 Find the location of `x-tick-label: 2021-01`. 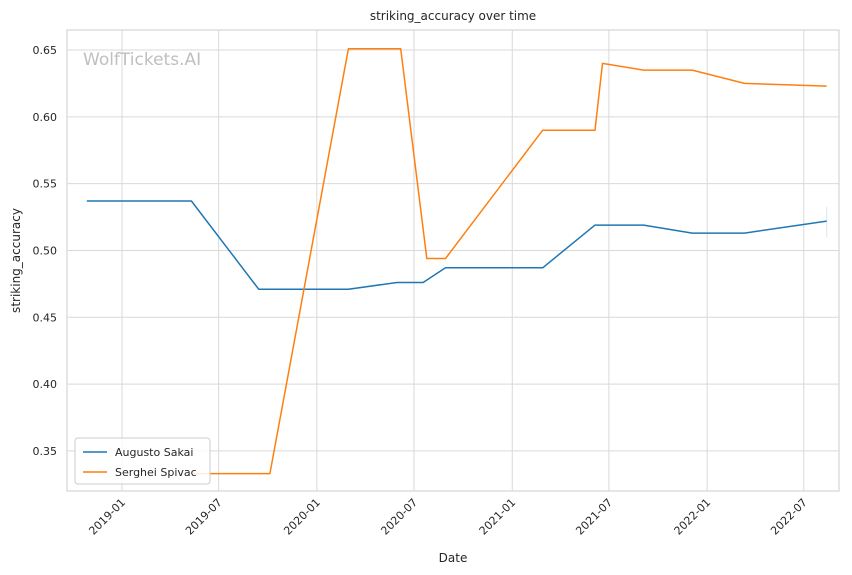

x-tick-label: 2021-01 is located at coordinates (498, 517).